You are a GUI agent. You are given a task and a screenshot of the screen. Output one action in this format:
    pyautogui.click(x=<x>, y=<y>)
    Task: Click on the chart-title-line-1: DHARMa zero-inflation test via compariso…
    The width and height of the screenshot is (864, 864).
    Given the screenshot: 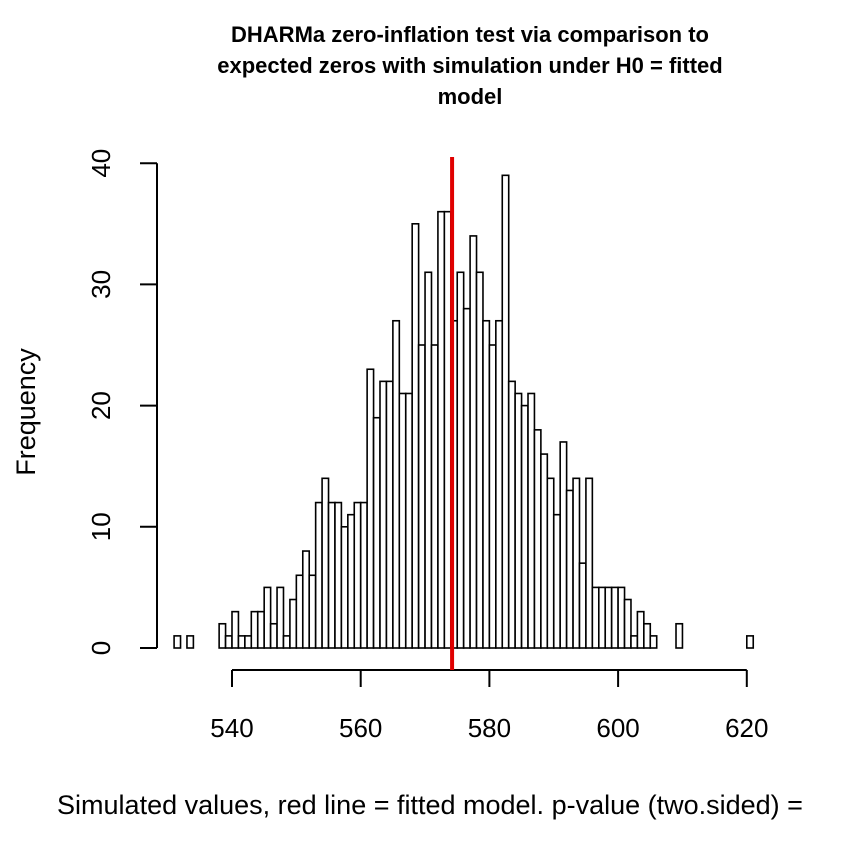 What is the action you would take?
    pyautogui.click(x=470, y=34)
    